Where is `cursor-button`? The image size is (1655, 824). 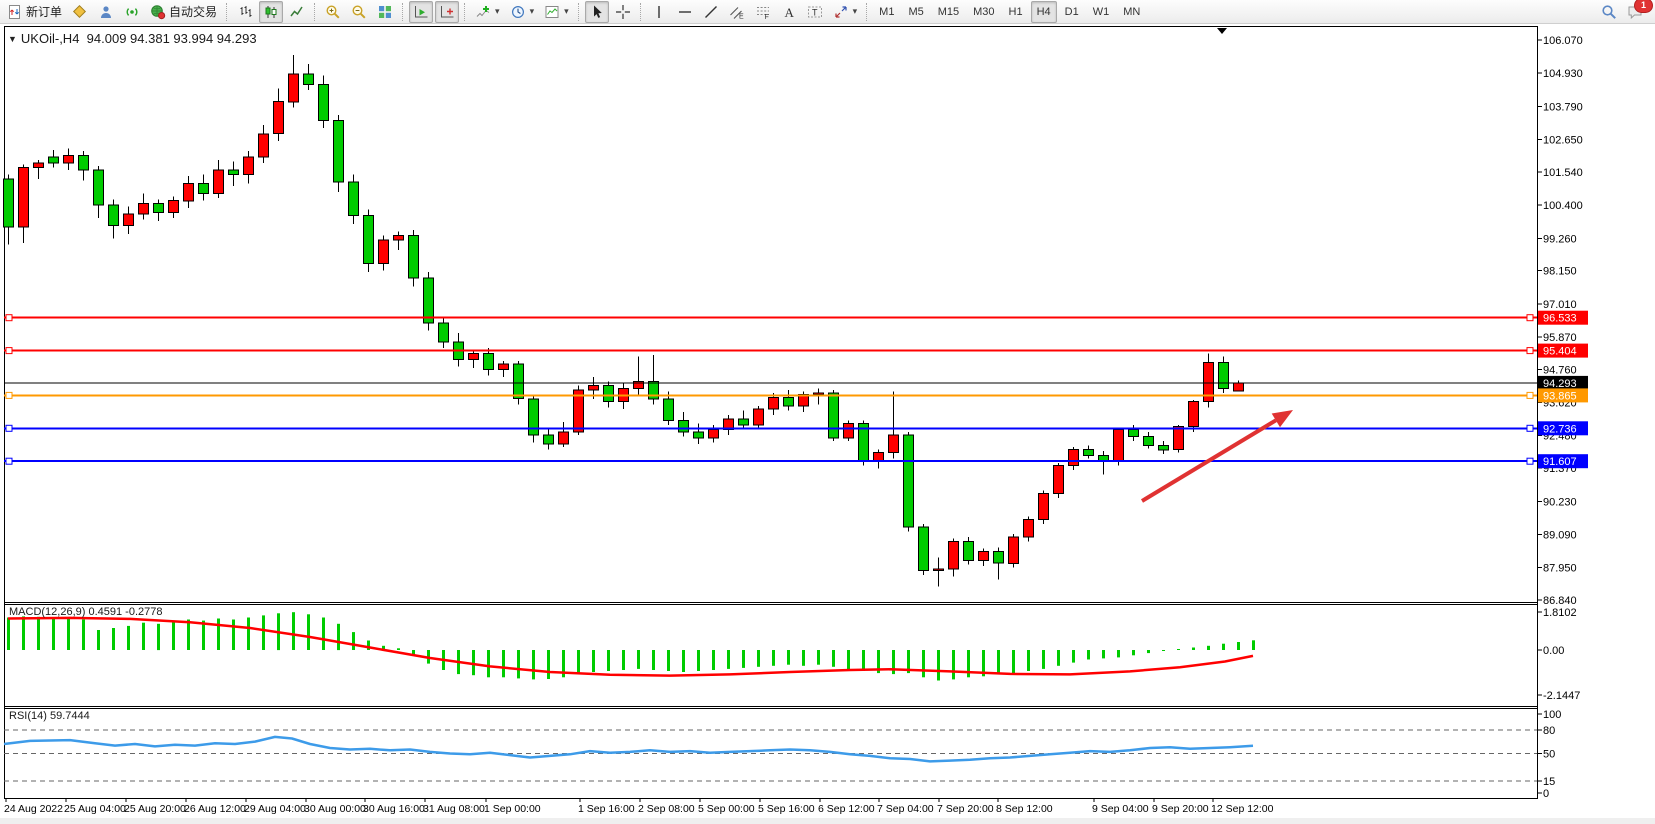 cursor-button is located at coordinates (596, 11).